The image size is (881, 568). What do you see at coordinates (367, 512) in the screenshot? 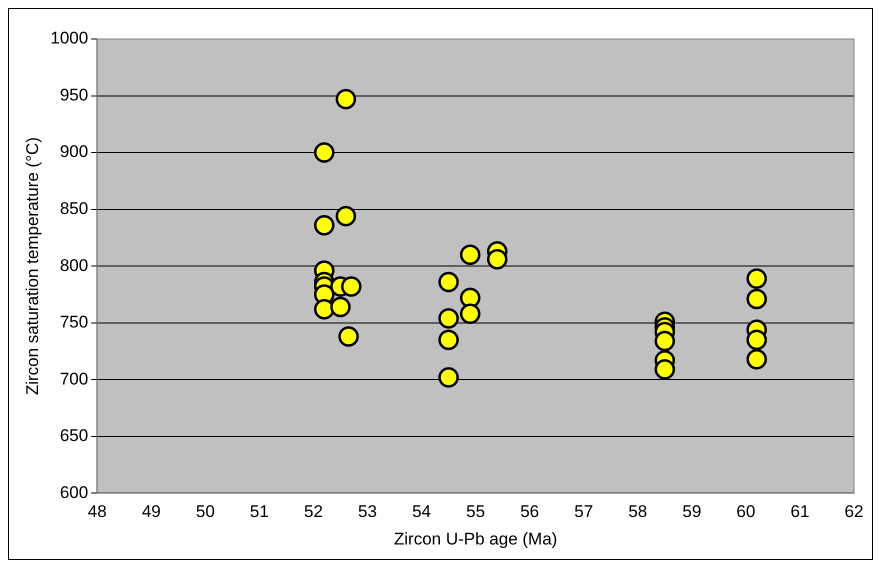
I see `x-tick-label: 53` at bounding box center [367, 512].